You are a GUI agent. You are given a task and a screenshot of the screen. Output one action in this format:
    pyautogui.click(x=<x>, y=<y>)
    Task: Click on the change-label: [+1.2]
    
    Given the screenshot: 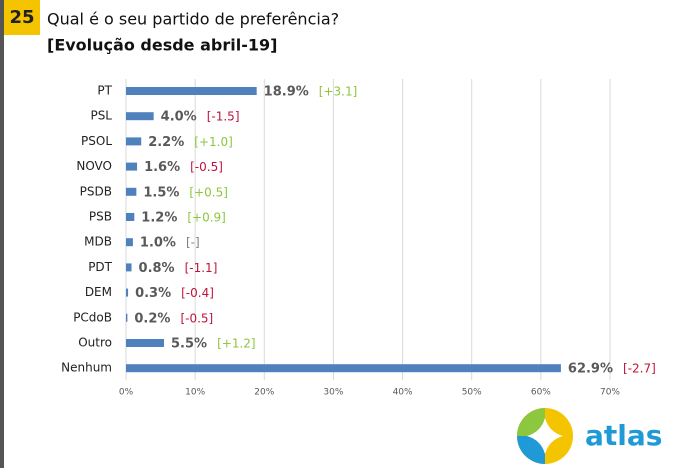 What is the action you would take?
    pyautogui.click(x=236, y=344)
    